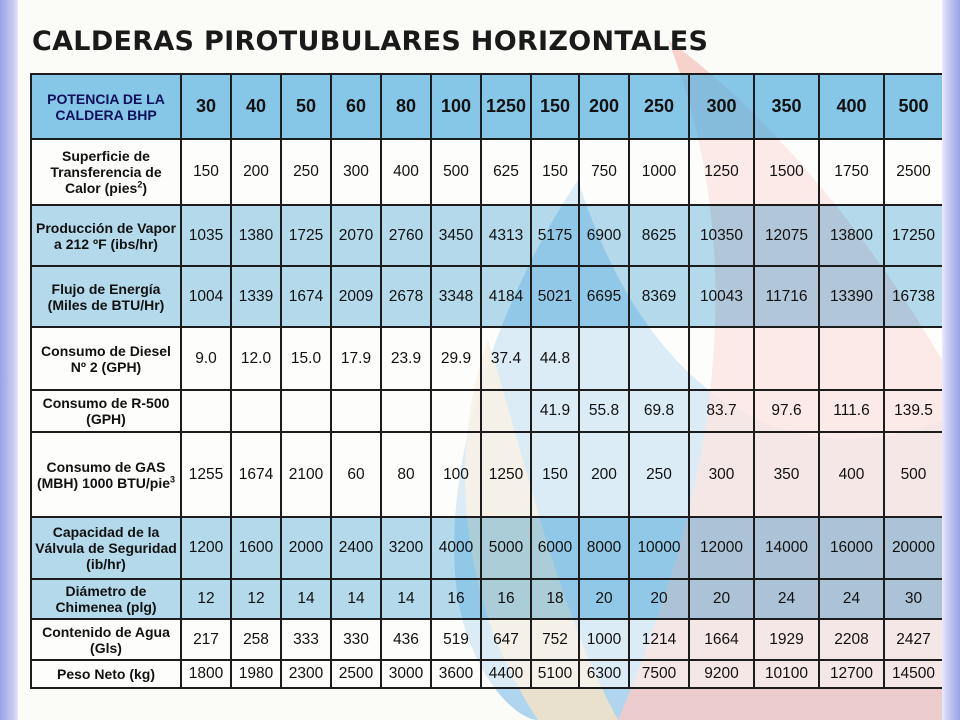  What do you see at coordinates (721, 548) in the screenshot?
I see `table-cell: 12000` at bounding box center [721, 548].